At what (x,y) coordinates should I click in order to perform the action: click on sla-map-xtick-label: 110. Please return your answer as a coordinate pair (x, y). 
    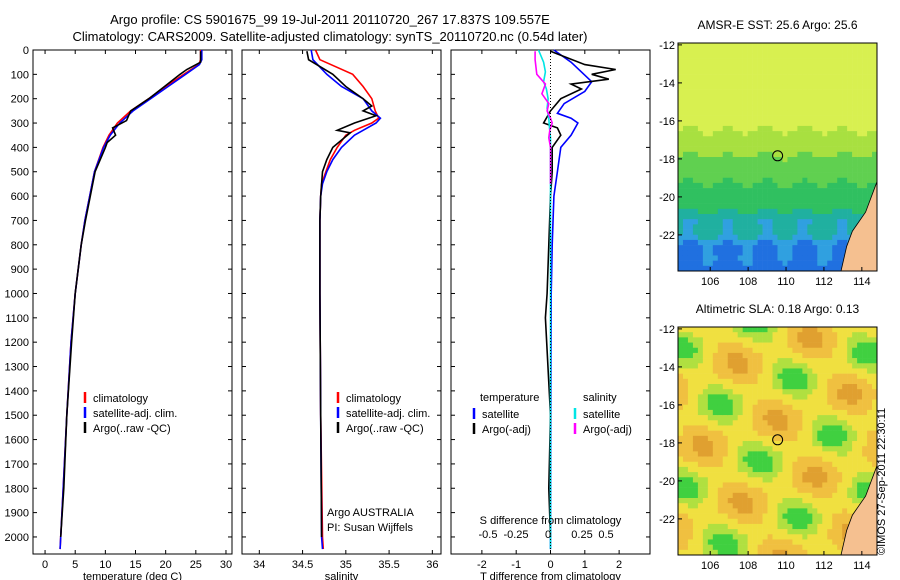
    Looking at the image, I should click on (786, 566).